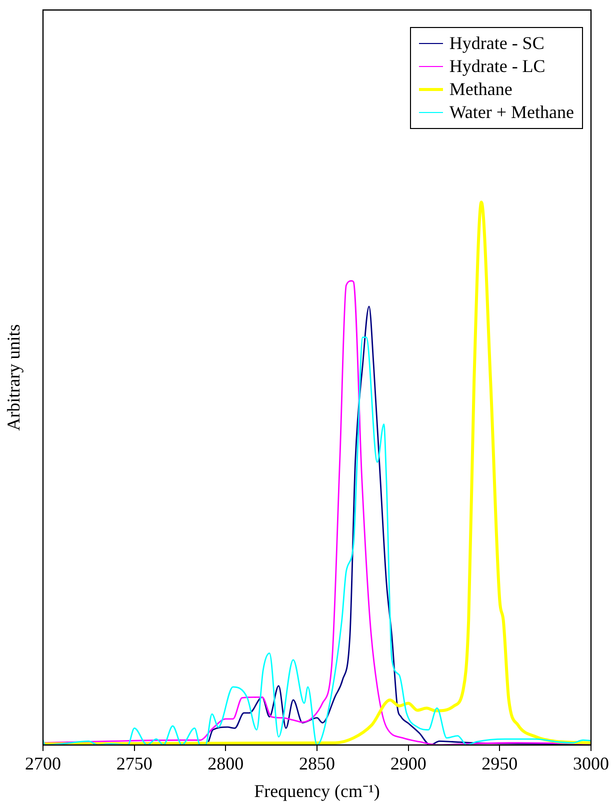 The width and height of the screenshot is (613, 807). I want to click on x-tick-label: 3000, so click(591, 764).